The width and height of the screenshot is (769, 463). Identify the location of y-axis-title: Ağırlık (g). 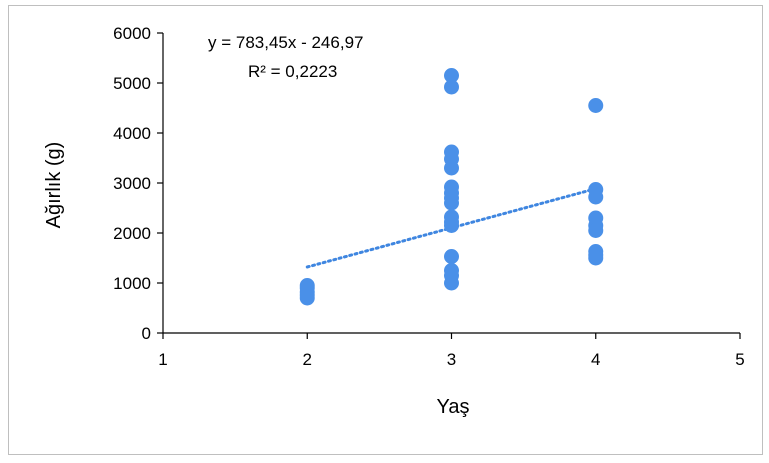
(54, 185).